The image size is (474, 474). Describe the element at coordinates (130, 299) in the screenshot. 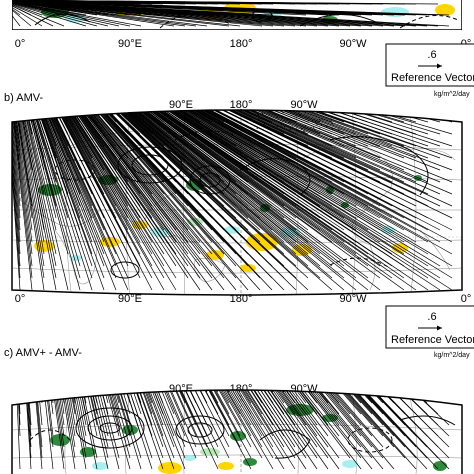

I see `lon-label: 90°E` at that location.